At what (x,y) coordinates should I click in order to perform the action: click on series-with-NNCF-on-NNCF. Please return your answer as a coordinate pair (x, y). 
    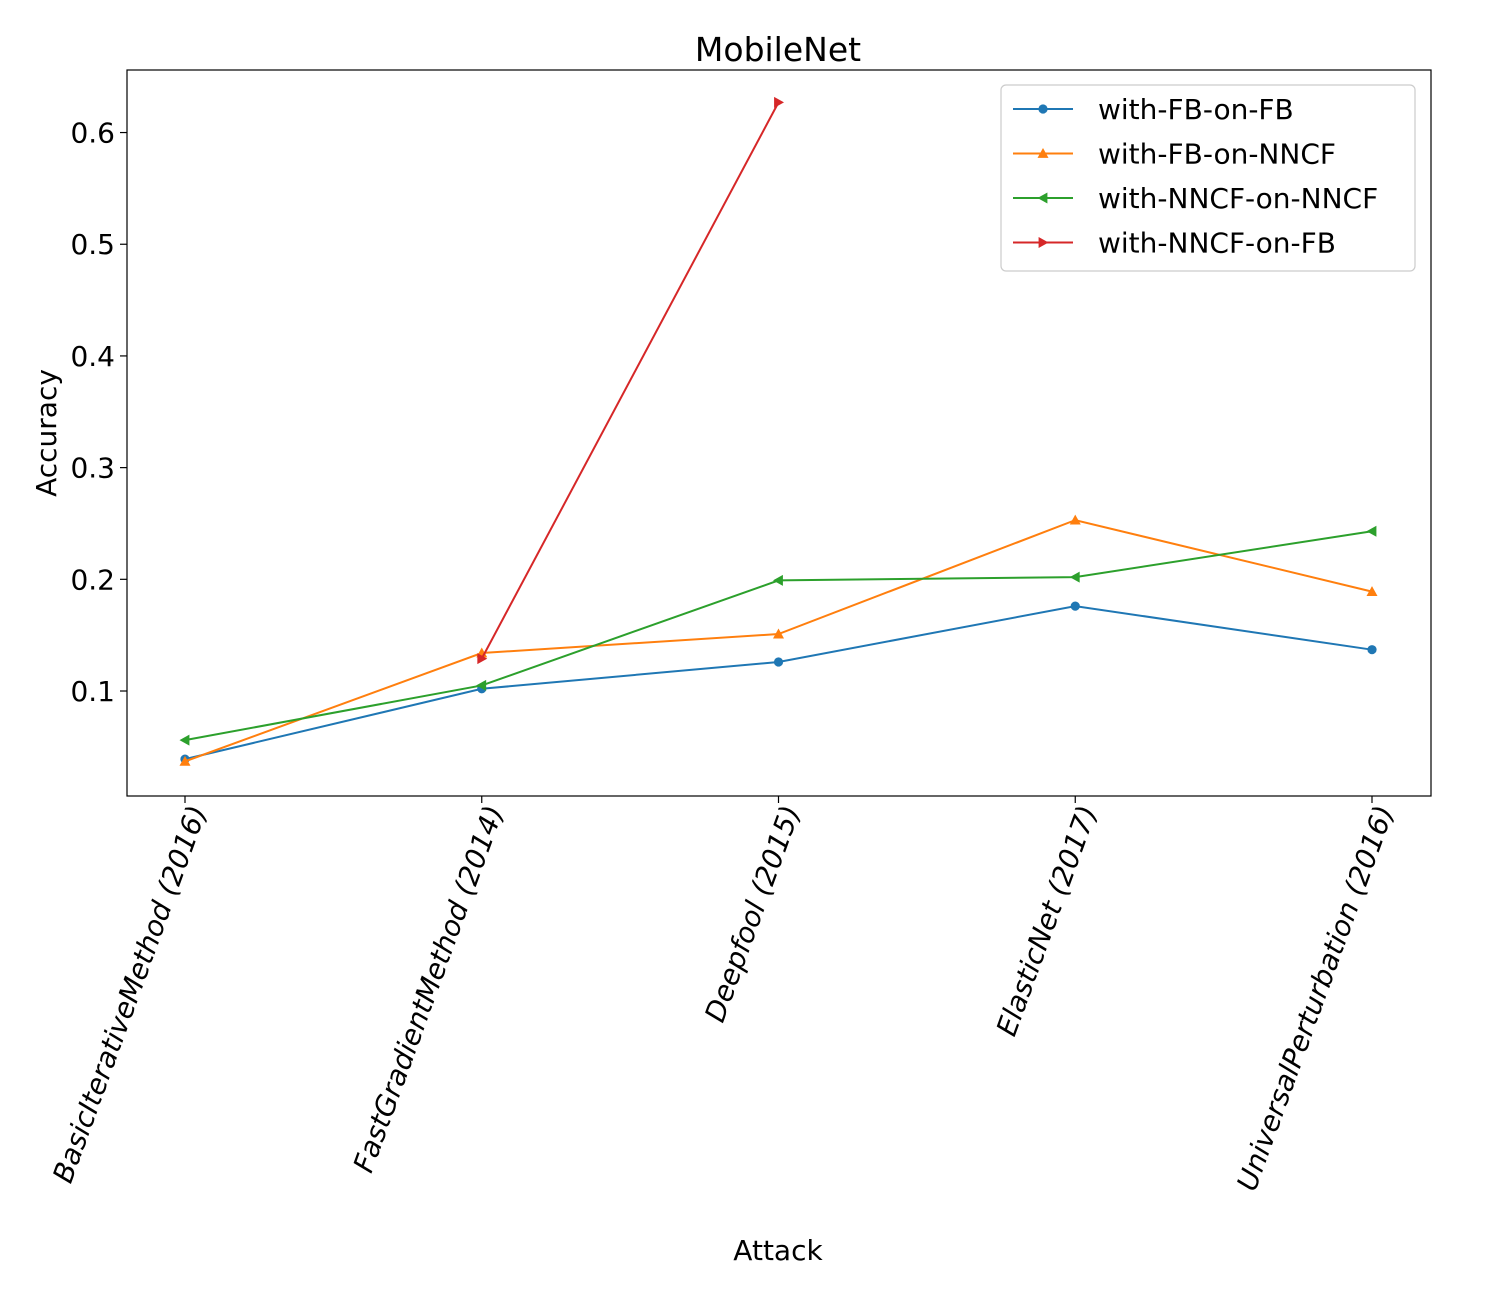
    Looking at the image, I should click on (778, 635).